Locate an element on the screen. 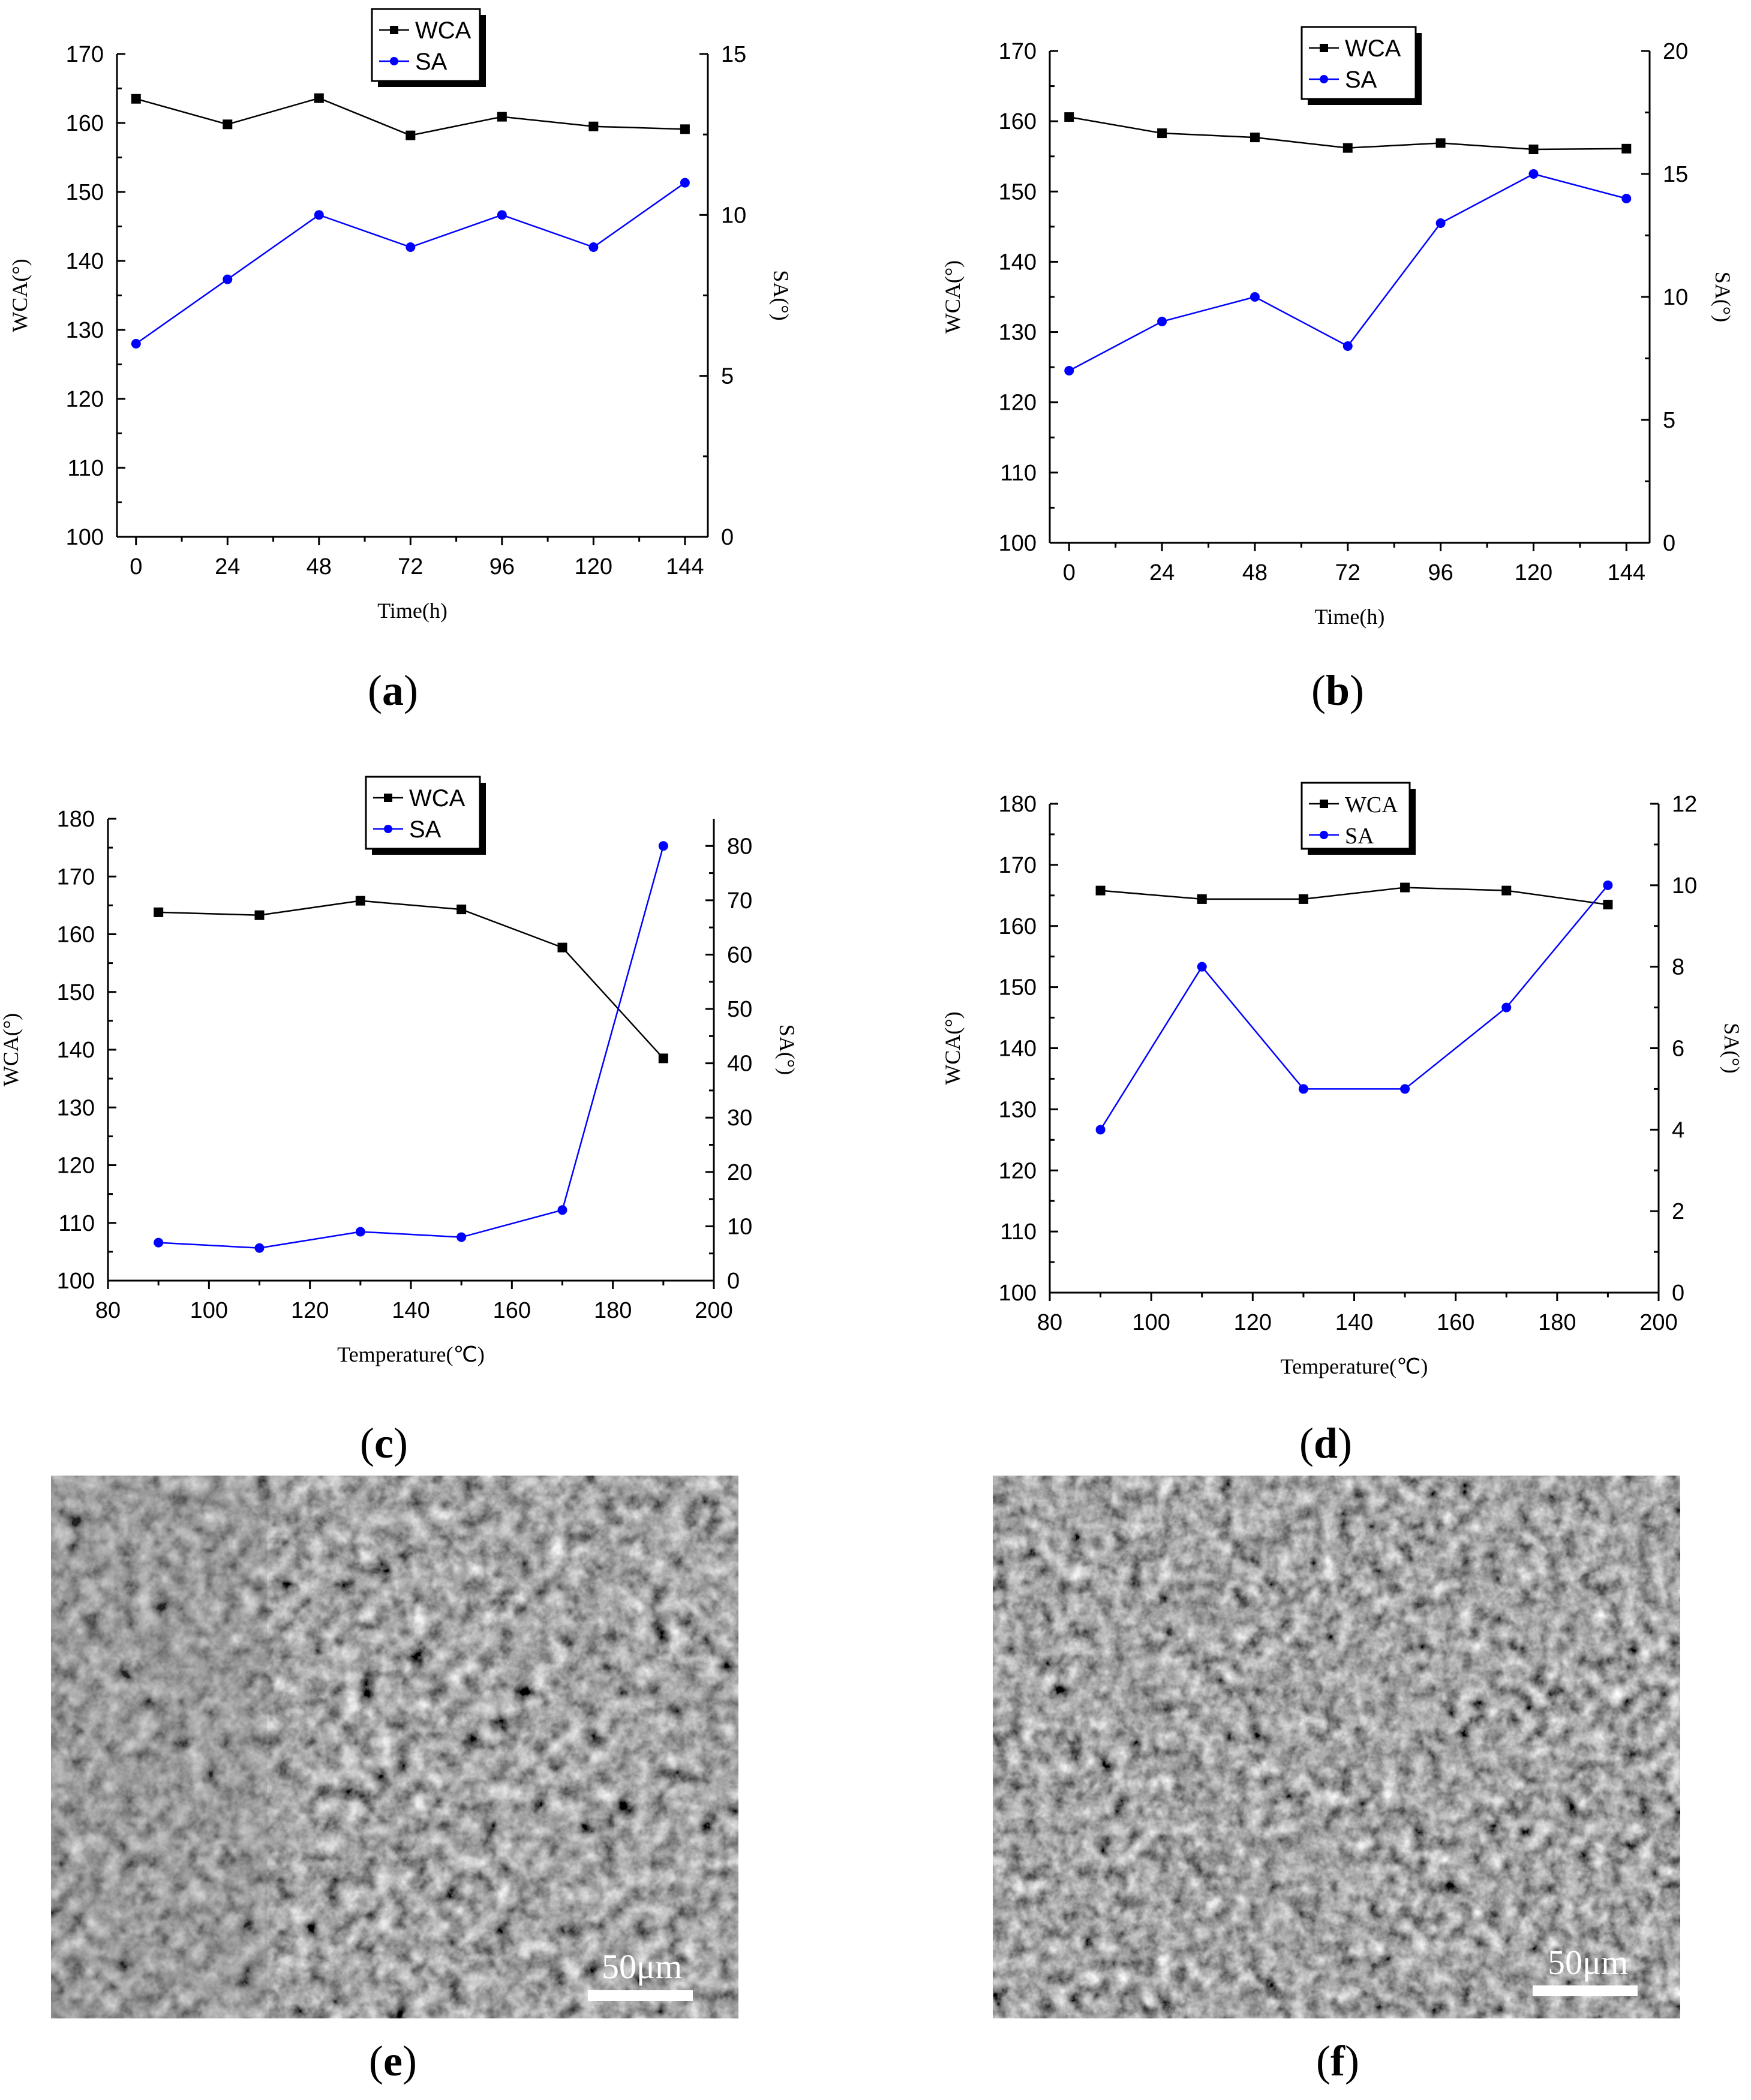 The width and height of the screenshot is (1751, 2100). y2-axis-title: SA(°) is located at coordinates (787, 1050).